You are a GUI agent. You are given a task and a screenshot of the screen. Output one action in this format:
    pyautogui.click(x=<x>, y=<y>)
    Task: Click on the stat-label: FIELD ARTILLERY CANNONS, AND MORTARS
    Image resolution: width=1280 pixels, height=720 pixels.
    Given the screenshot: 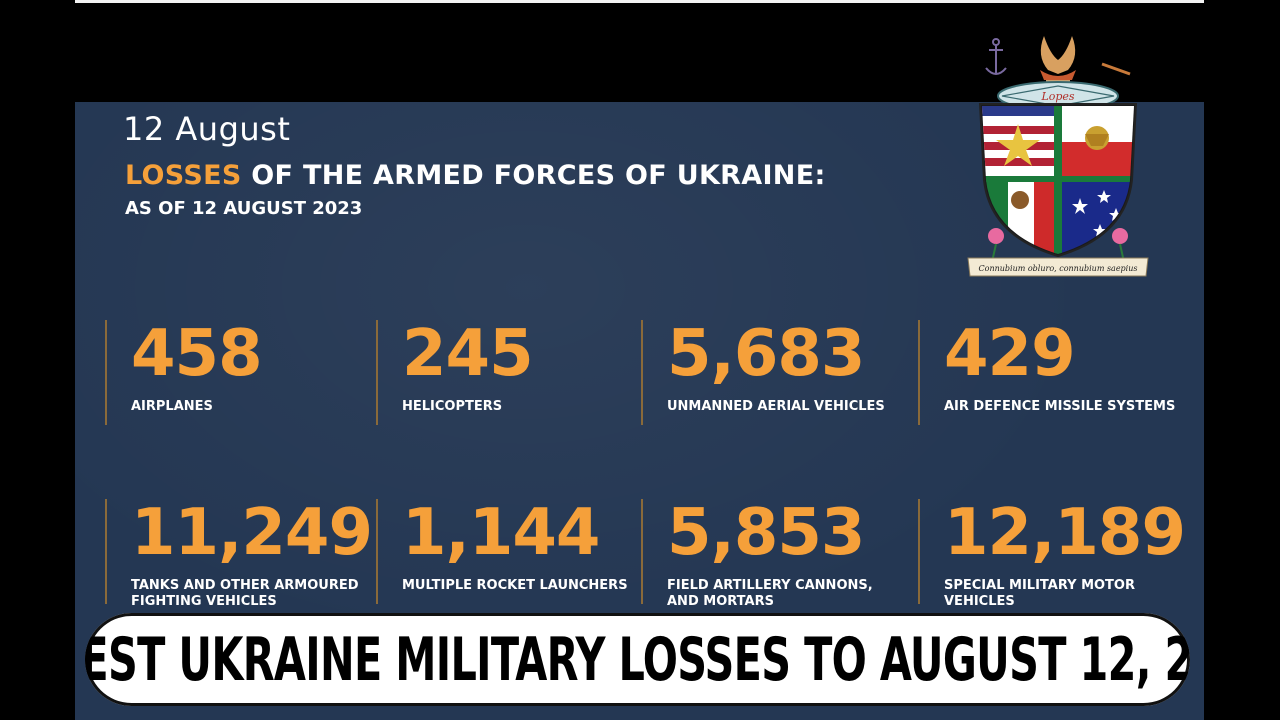 What is the action you would take?
    pyautogui.click(x=770, y=593)
    